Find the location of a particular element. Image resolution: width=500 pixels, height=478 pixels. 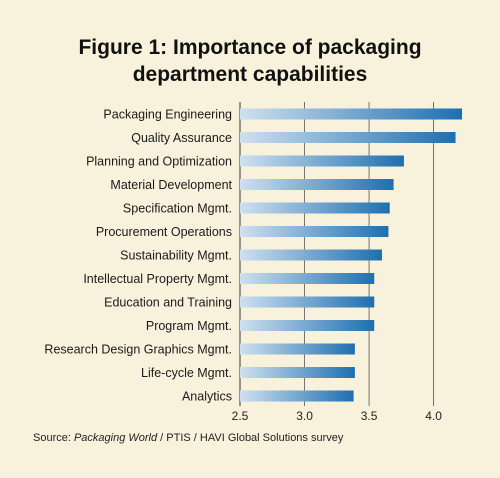

category-label-9: Program Mgmt. is located at coordinates (189, 326).